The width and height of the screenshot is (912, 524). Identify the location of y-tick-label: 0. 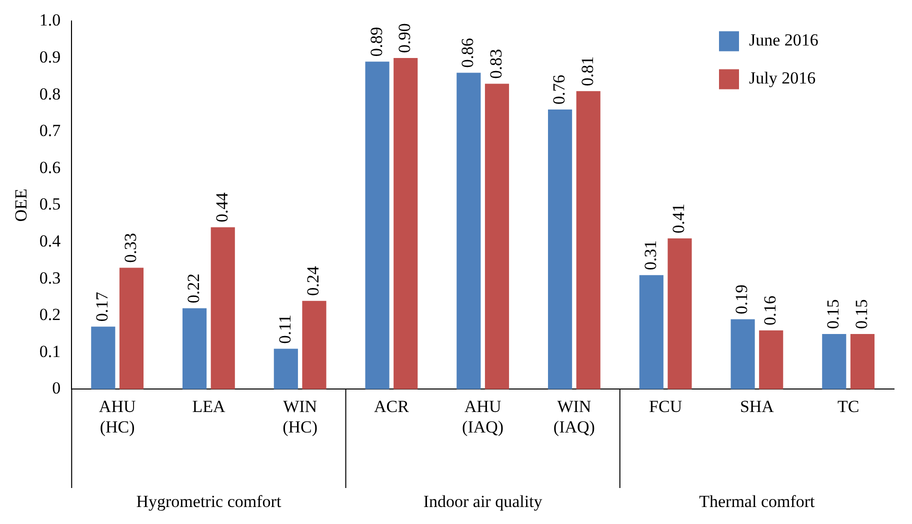
(56, 388).